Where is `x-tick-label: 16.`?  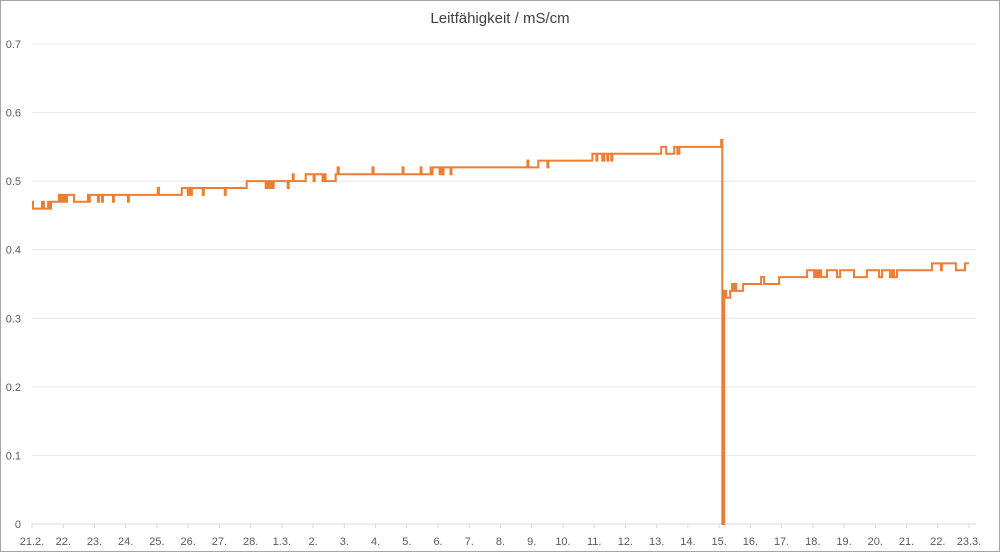
x-tick-label: 16. is located at coordinates (750, 542).